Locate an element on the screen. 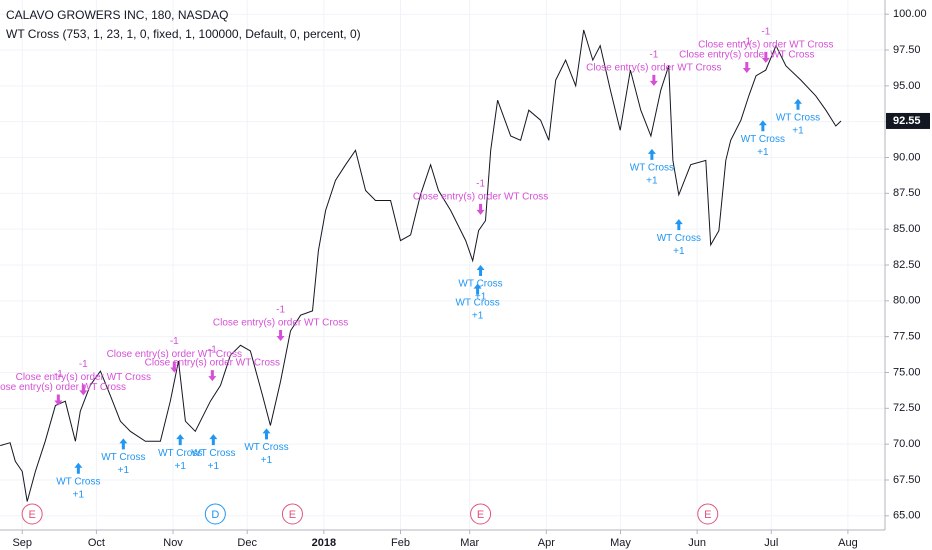  signal: Close entry(s) order WT Cross -1 is located at coordinates (654, 67).